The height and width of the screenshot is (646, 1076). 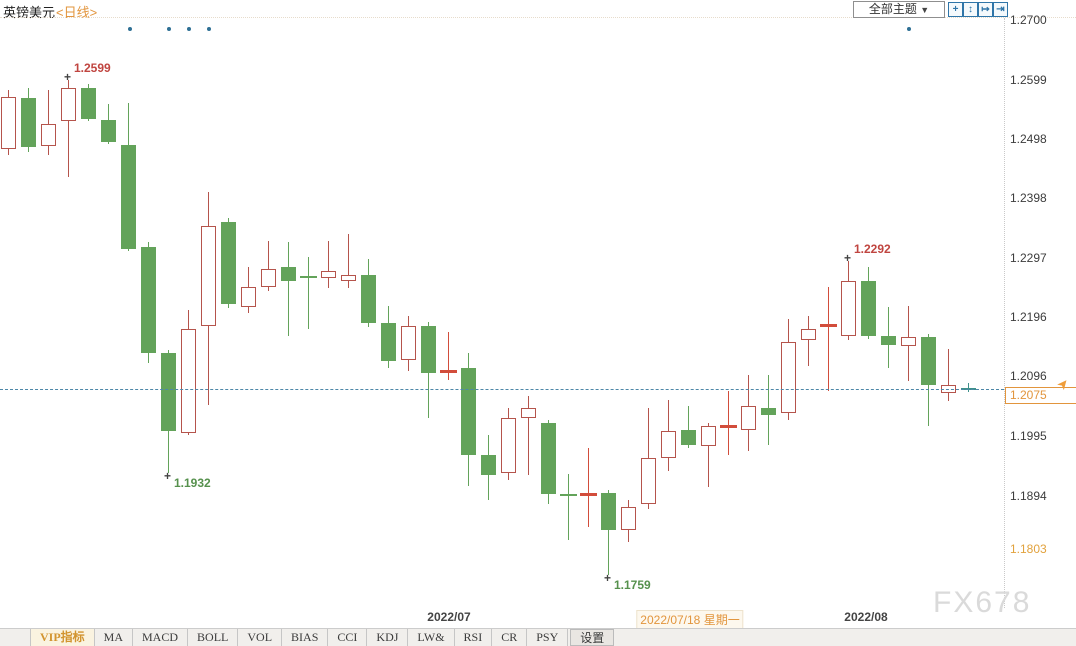 What do you see at coordinates (866, 617) in the screenshot?
I see `x-axis-label: 2022/08` at bounding box center [866, 617].